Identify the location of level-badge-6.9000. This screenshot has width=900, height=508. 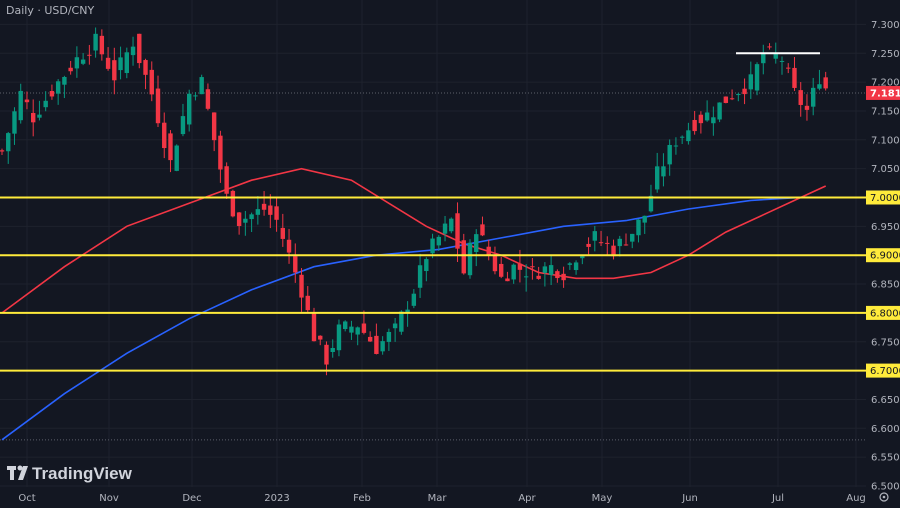
(883, 255).